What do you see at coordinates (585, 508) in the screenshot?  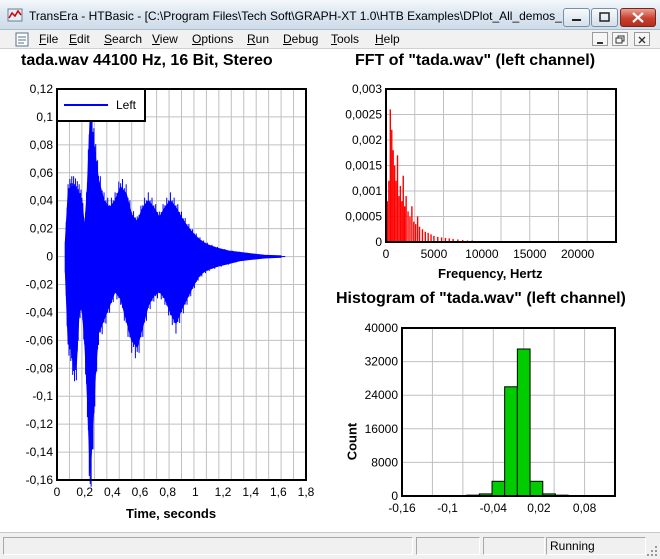 I see `hist-xtick-label: 0,08` at bounding box center [585, 508].